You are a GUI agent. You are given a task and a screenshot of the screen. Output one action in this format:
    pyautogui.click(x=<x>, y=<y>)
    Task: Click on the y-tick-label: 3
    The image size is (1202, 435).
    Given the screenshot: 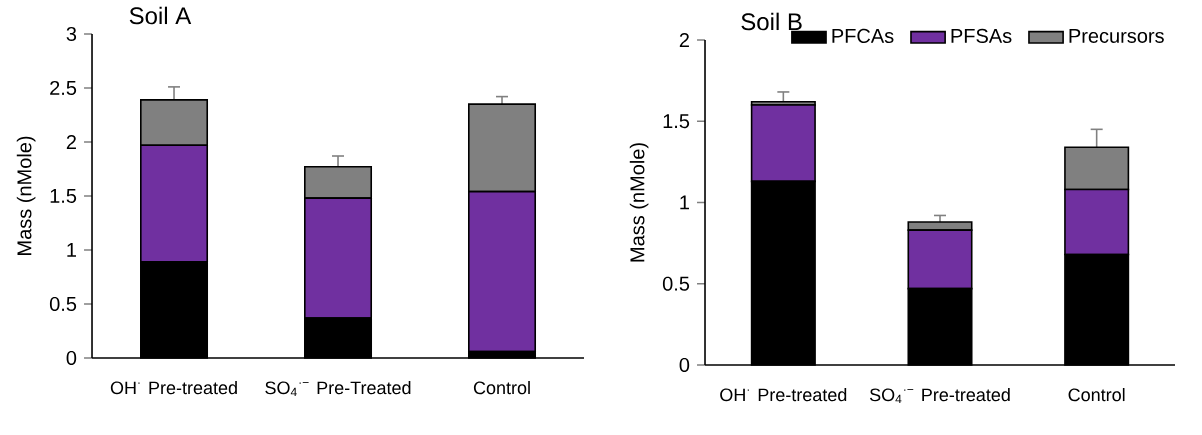 What is the action you would take?
    pyautogui.click(x=71, y=34)
    